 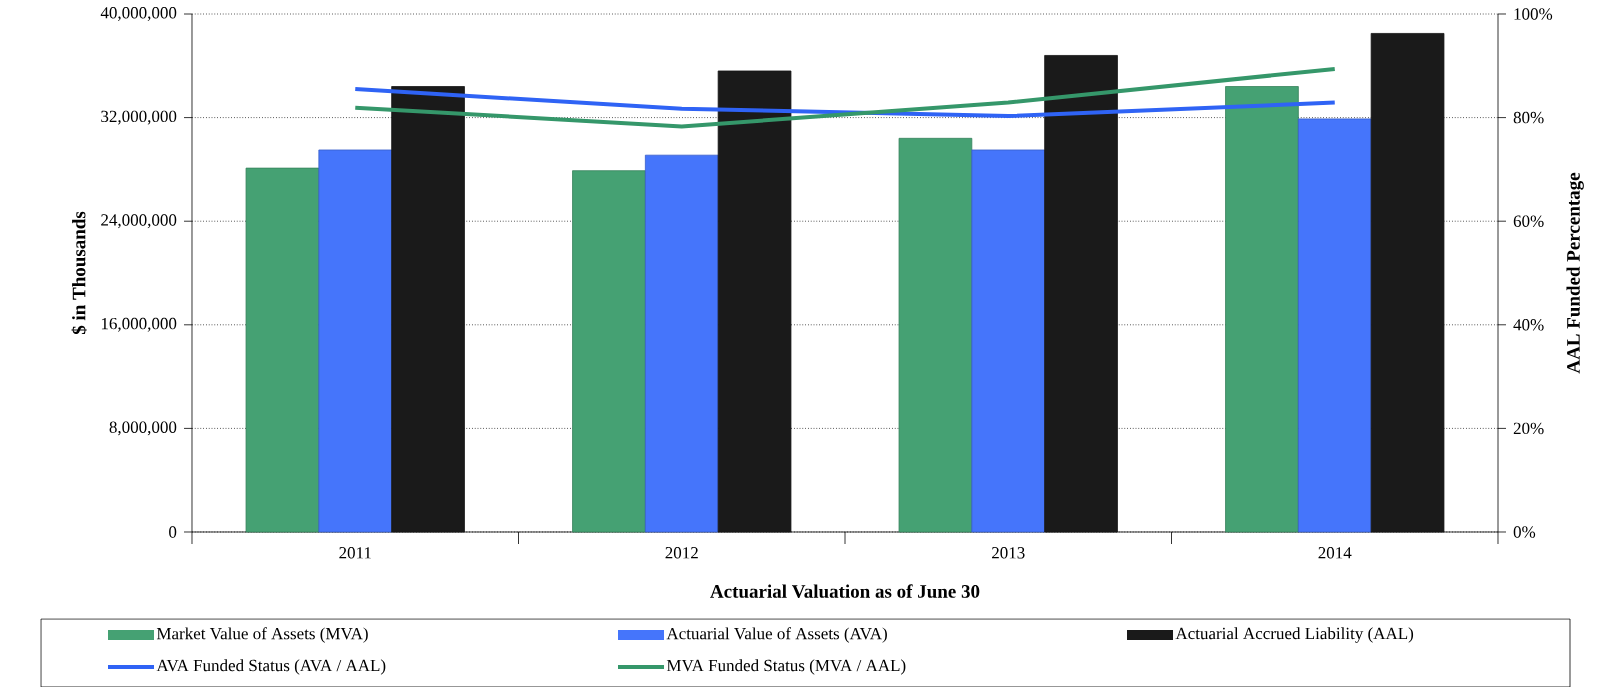 I want to click on y-tick-label: 8,000,000, so click(x=143, y=428).